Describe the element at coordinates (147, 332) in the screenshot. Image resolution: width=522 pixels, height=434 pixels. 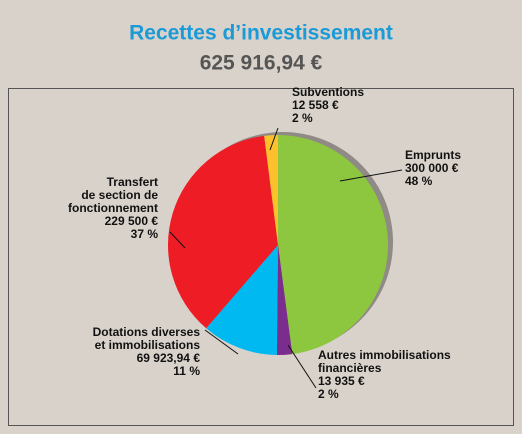
I see `slice-name: Dotations diverses` at that location.